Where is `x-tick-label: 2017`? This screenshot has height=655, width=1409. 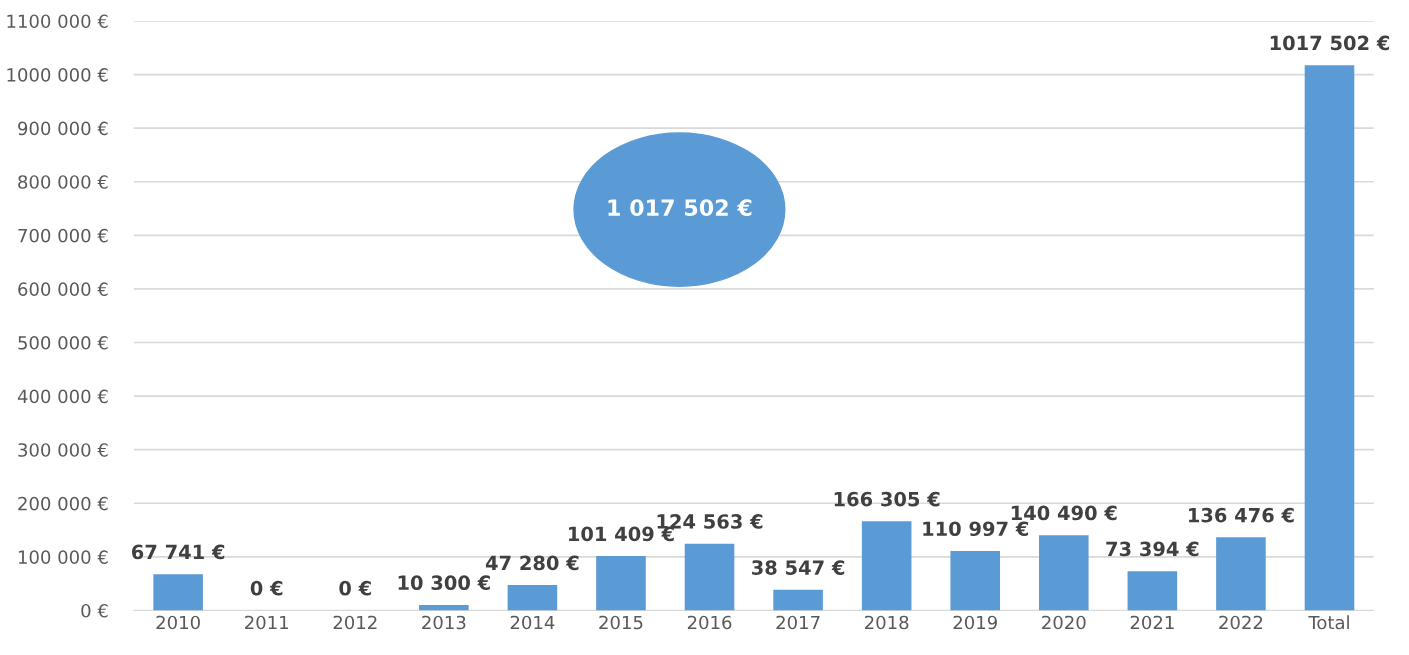
x-tick-label: 2017 is located at coordinates (798, 622).